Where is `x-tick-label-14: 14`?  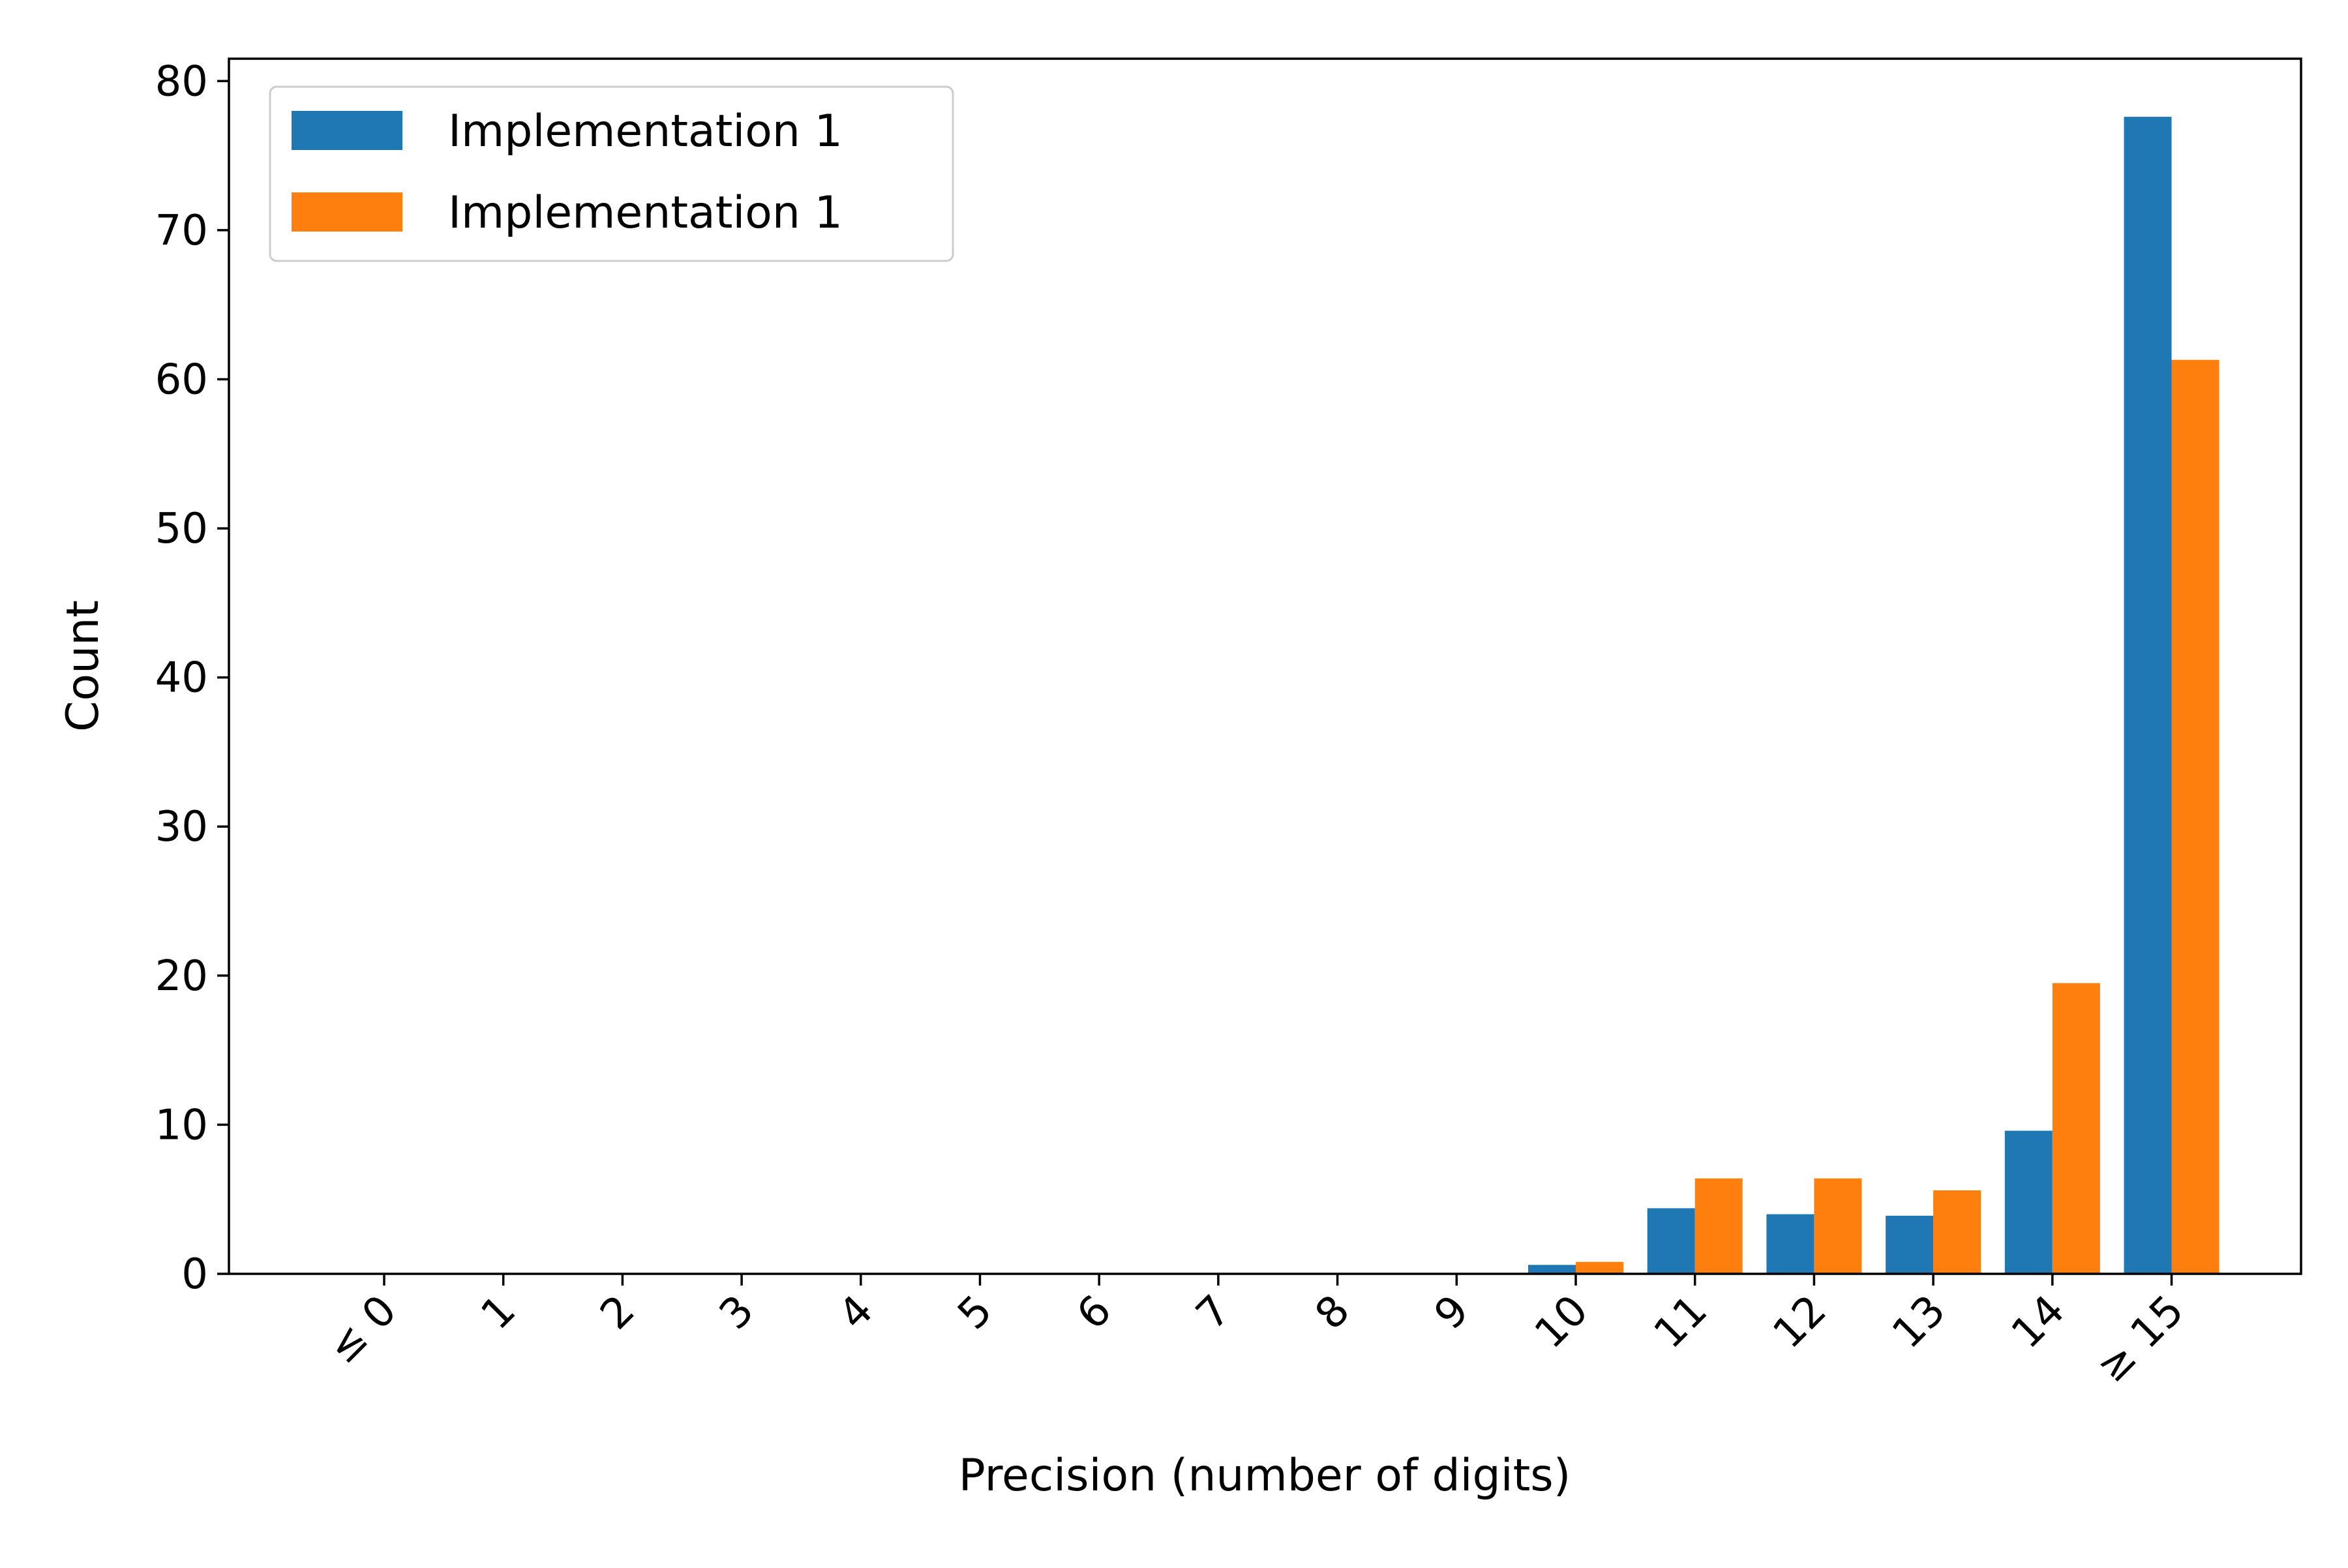
x-tick-label-14: 14 is located at coordinates (2038, 1322).